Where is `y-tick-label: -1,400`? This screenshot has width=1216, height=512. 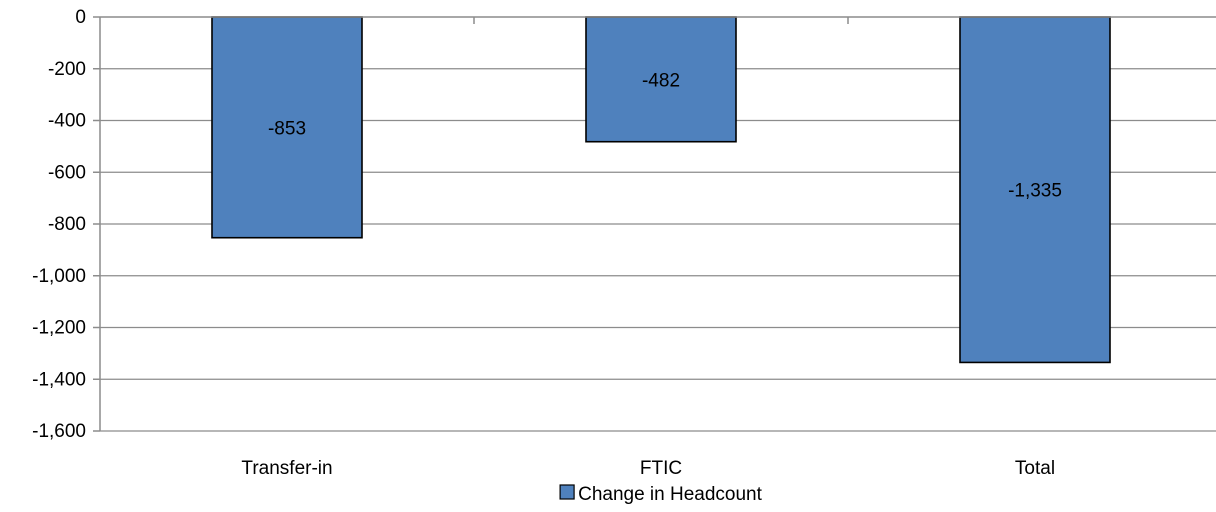 y-tick-label: -1,400 is located at coordinates (59, 379).